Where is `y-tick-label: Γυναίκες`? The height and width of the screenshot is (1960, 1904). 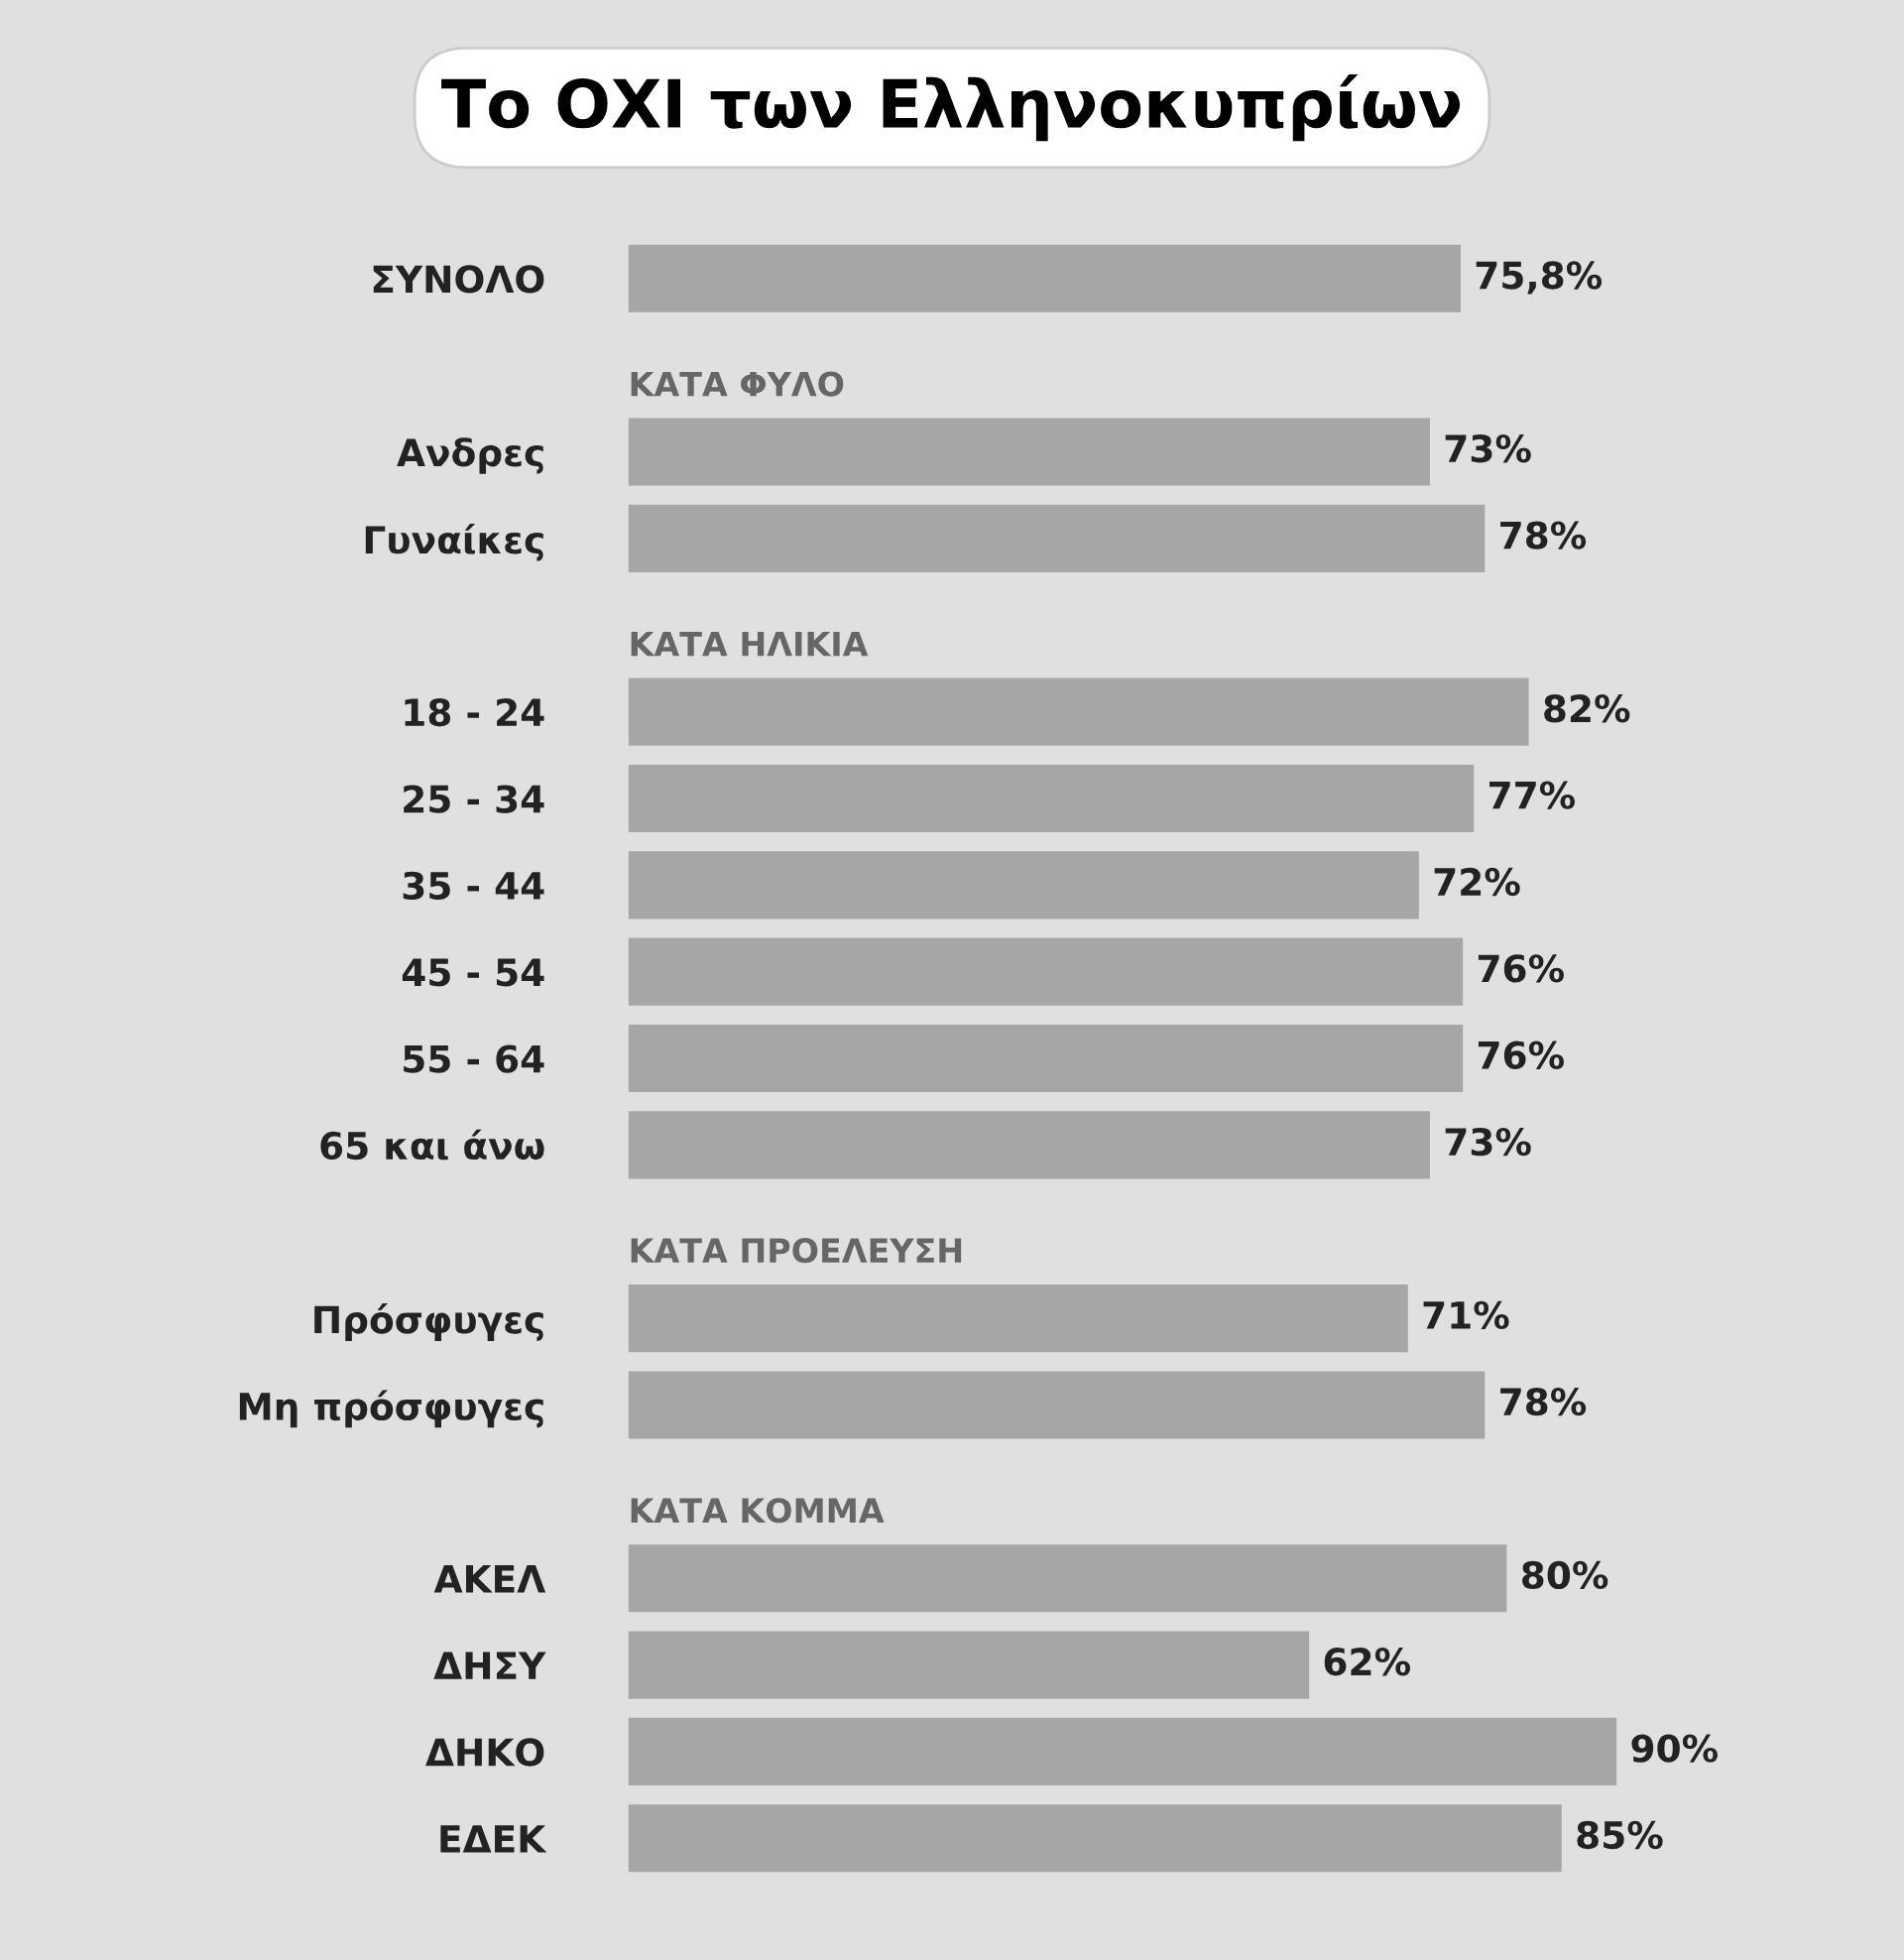
y-tick-label: Γυναίκες is located at coordinates (454, 542).